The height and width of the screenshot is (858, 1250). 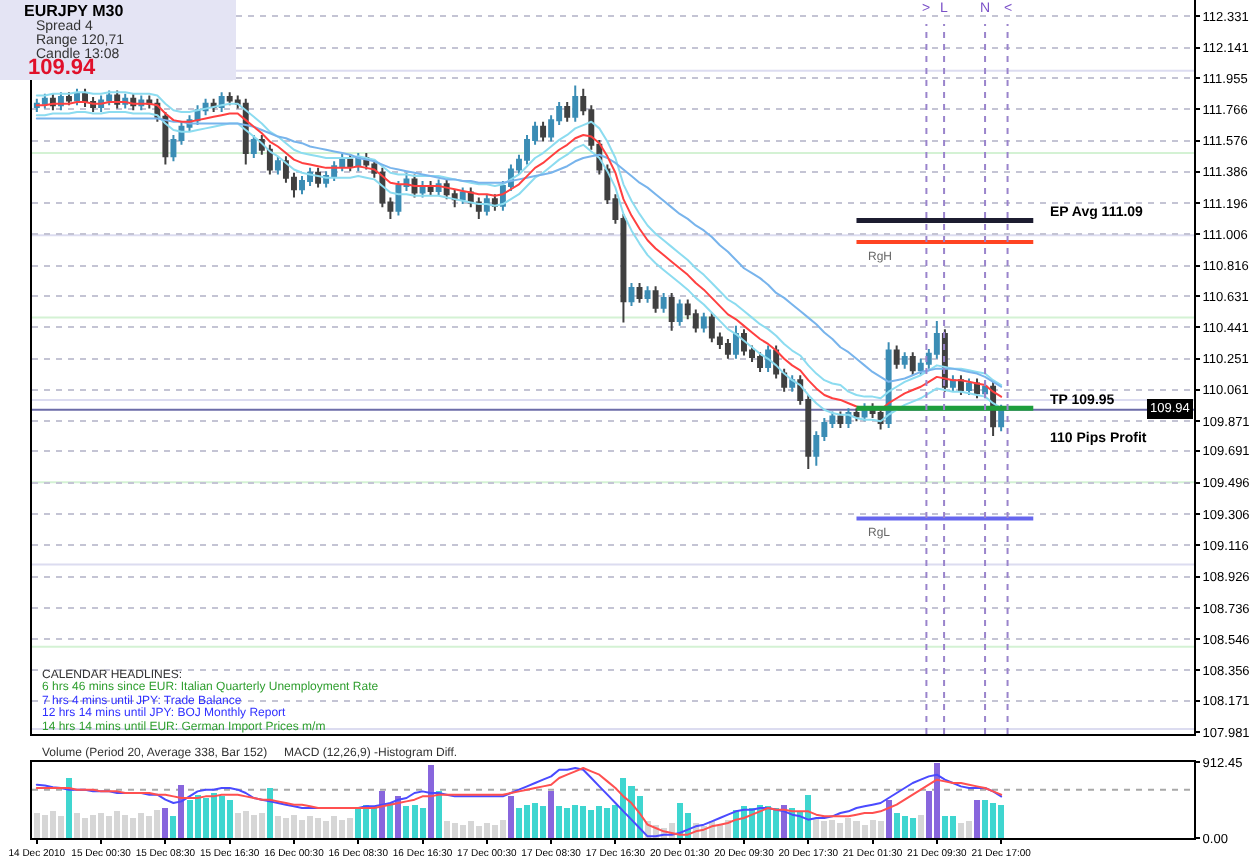 I want to click on annotation: EURJPY M30, so click(x=74, y=11).